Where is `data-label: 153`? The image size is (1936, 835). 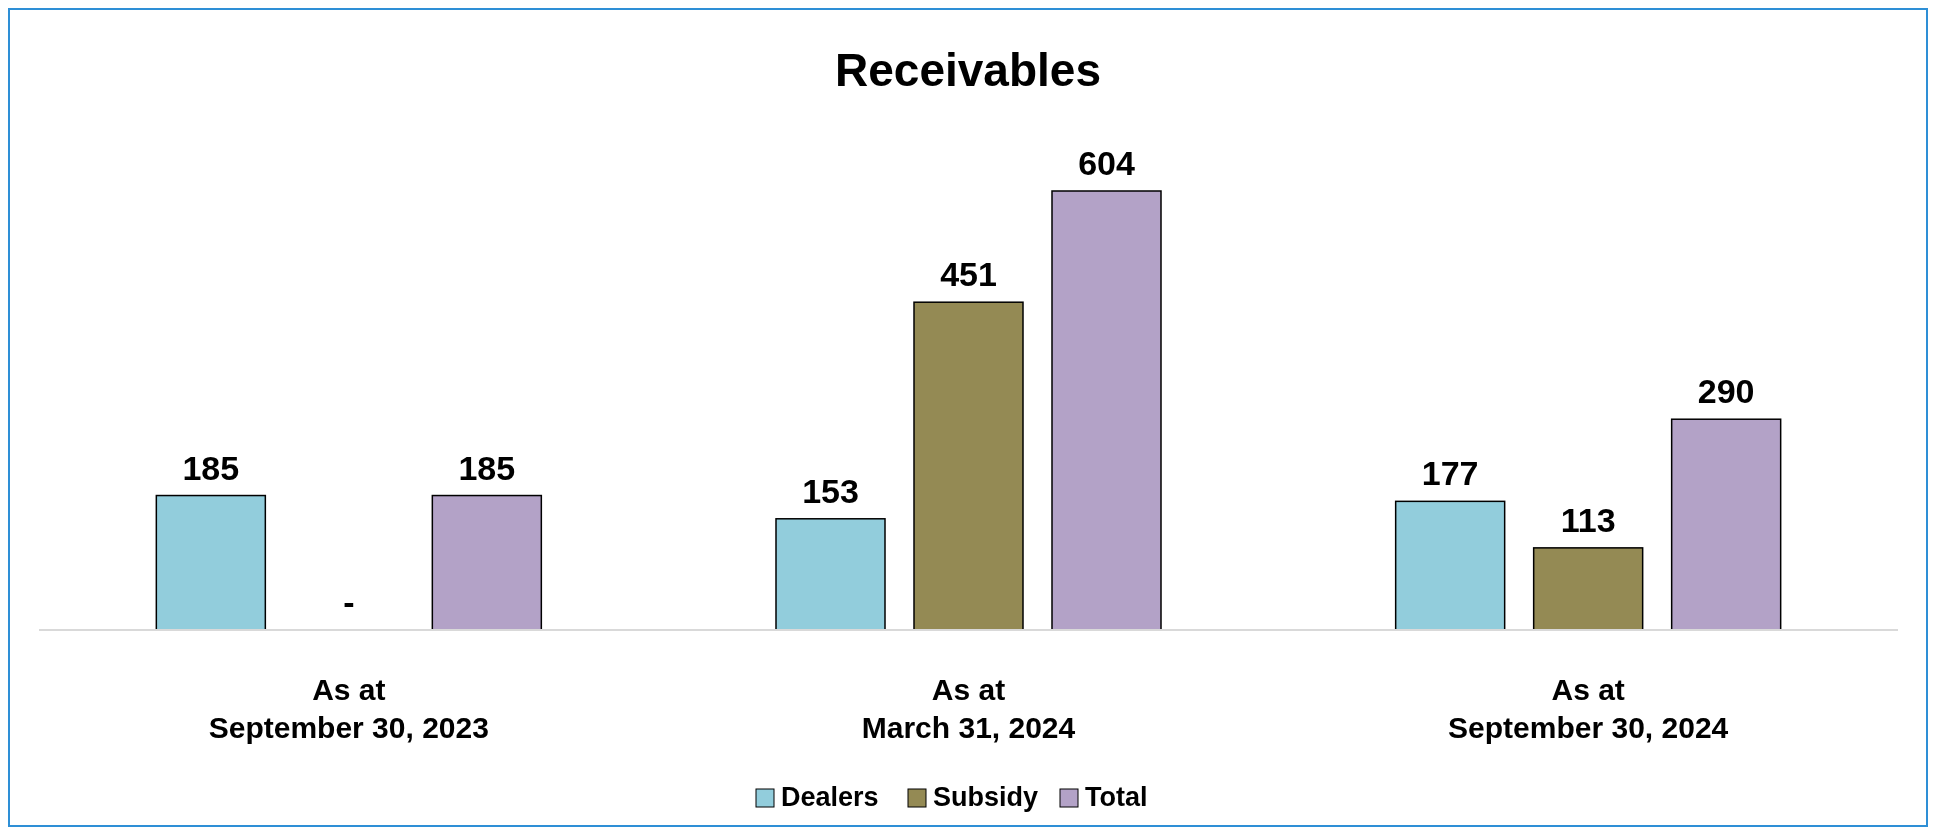 data-label: 153 is located at coordinates (830, 490).